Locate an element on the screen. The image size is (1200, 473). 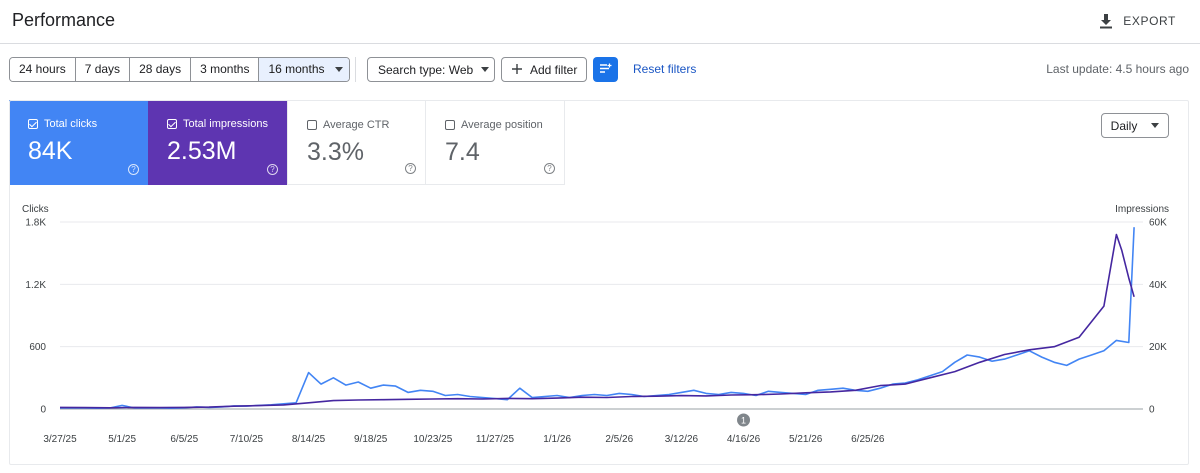
x-tick-label: 4/16/26 is located at coordinates (744, 439).